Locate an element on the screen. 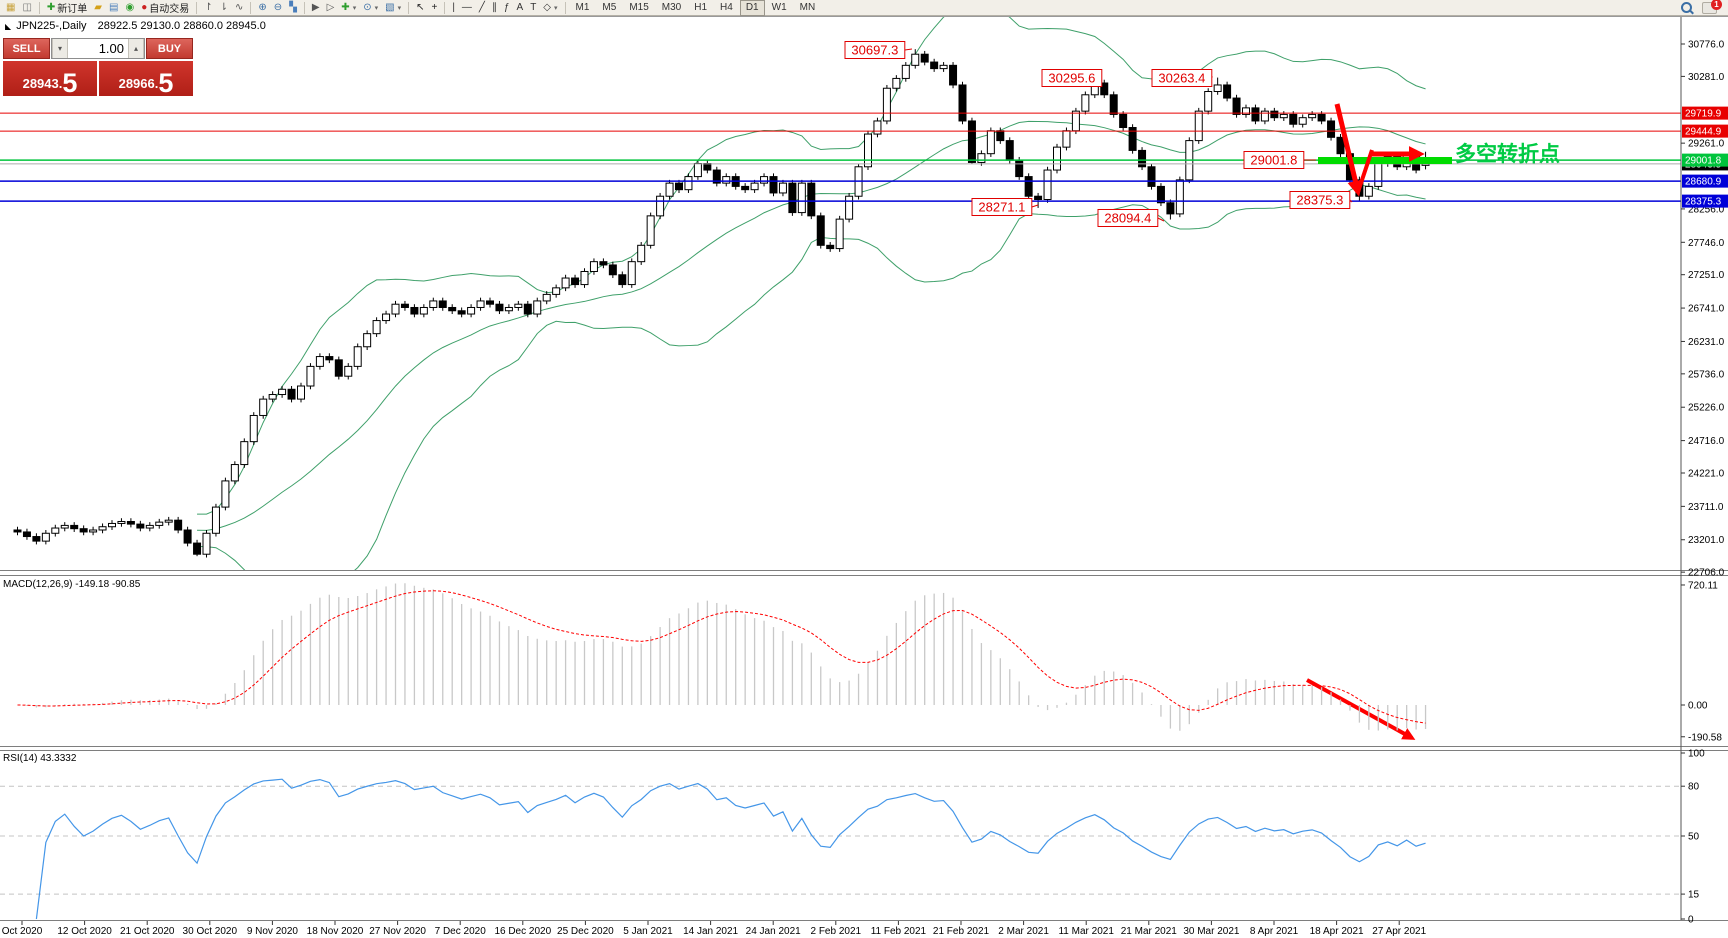 The height and width of the screenshot is (938, 1728). fibonacci-icon: ƒ is located at coordinates (506, 7).